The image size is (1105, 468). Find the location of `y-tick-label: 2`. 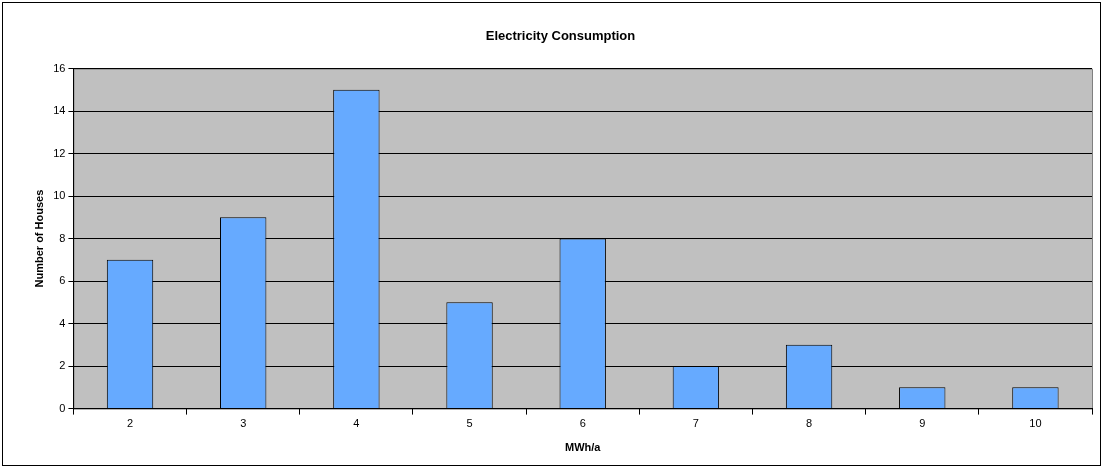

y-tick-label: 2 is located at coordinates (62, 365).